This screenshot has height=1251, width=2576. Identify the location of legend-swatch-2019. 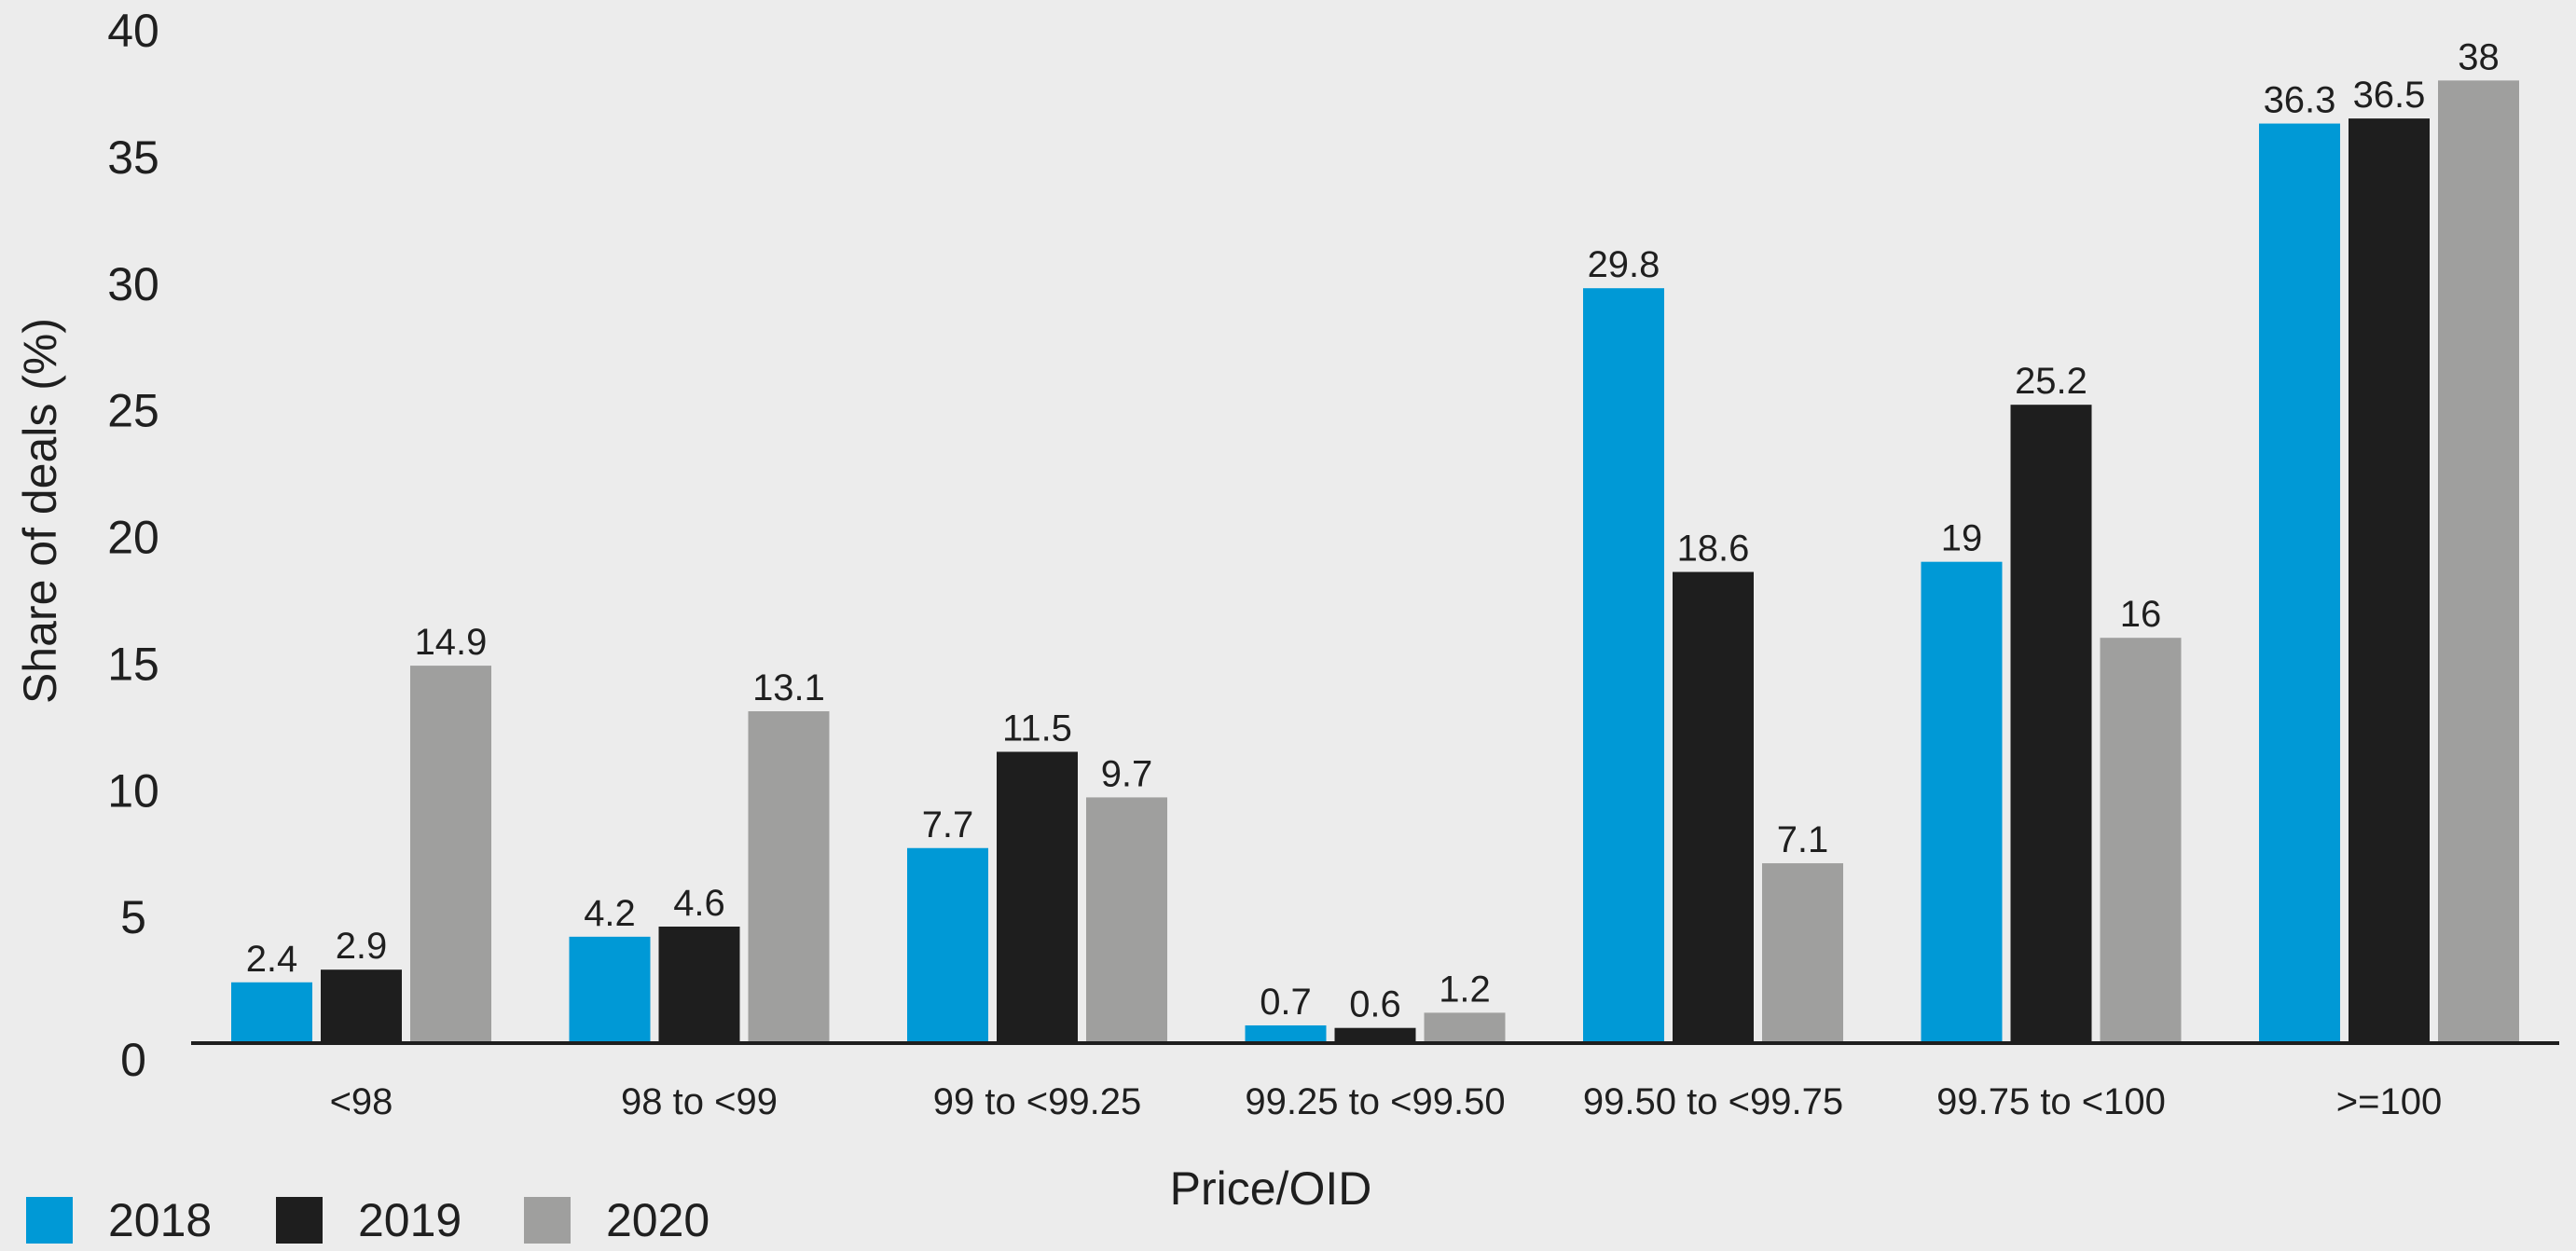
(299, 1220).